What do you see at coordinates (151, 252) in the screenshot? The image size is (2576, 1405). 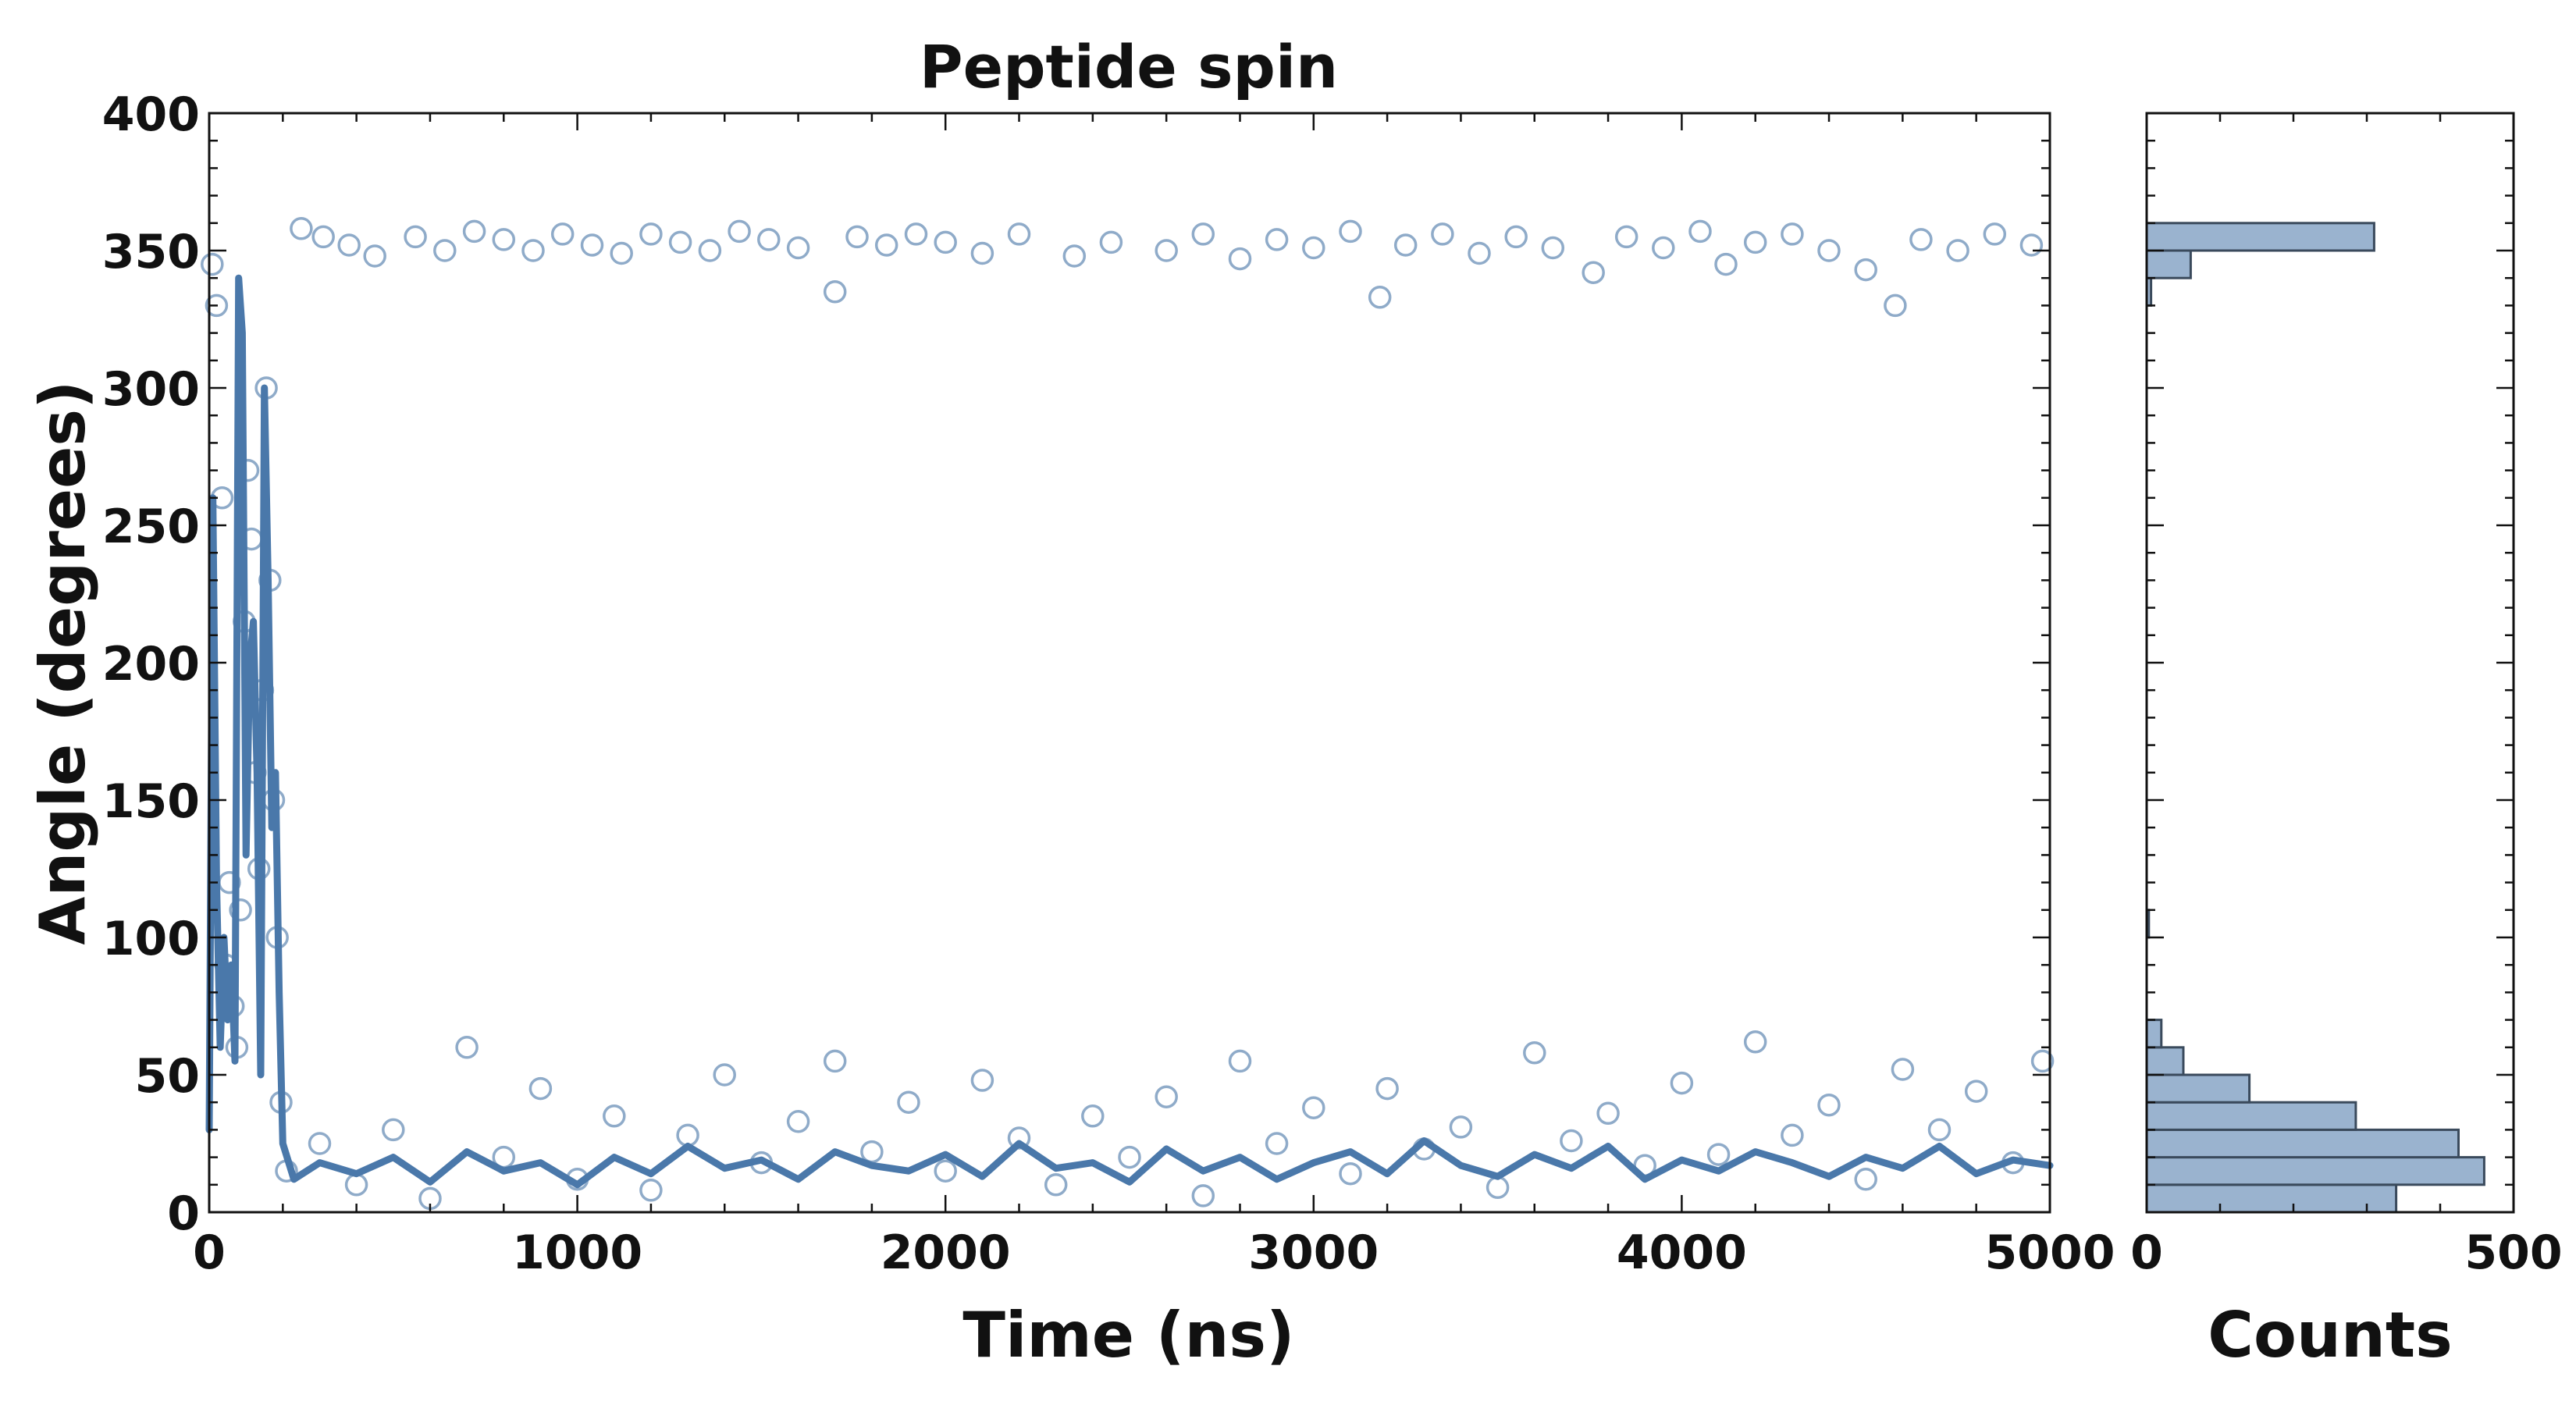 I see `y-tick-label: 350` at bounding box center [151, 252].